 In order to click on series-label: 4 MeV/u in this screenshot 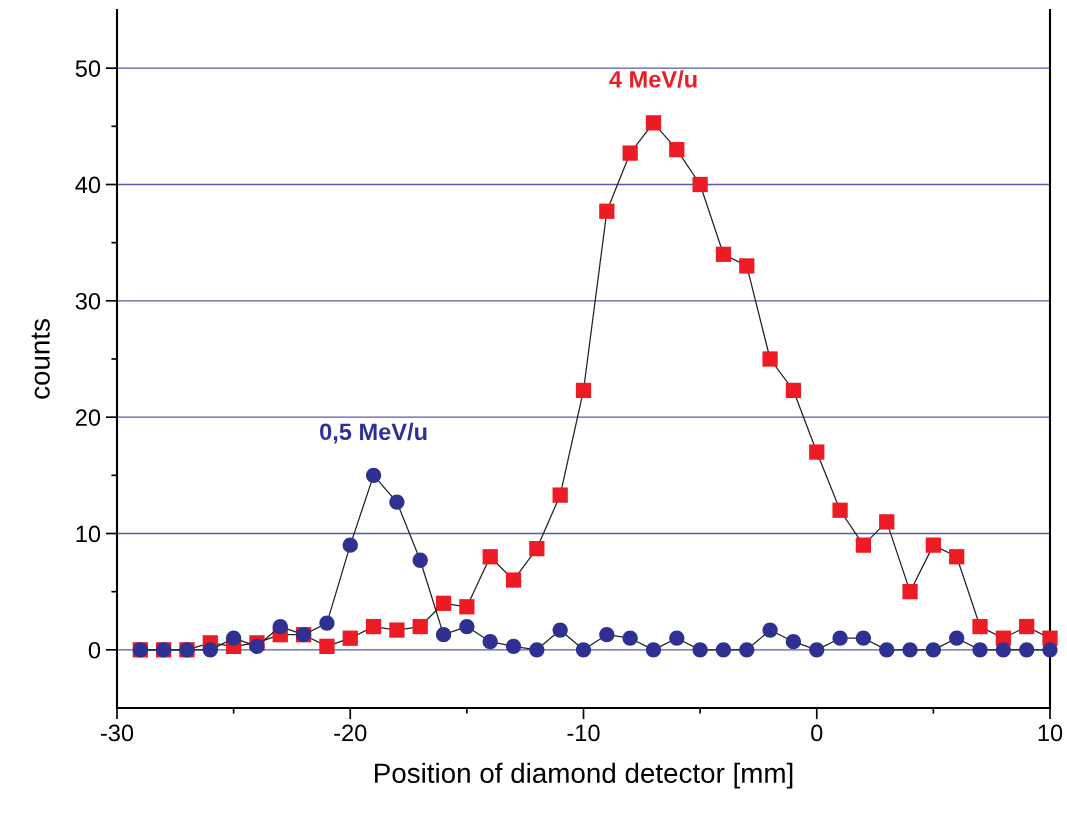, I will do `click(653, 79)`.